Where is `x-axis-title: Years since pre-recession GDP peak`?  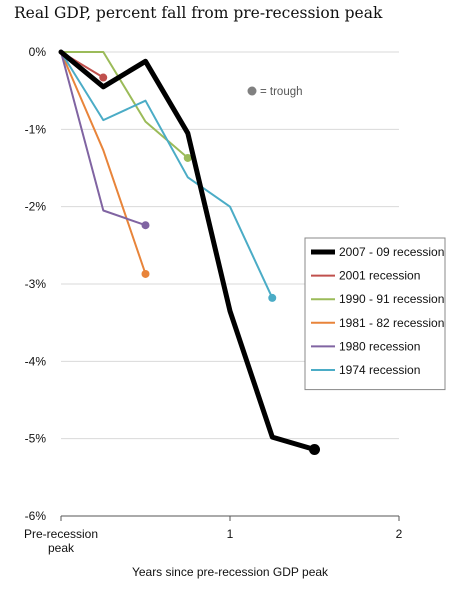
x-axis-title: Years since pre-recession GDP peak is located at coordinates (230, 572).